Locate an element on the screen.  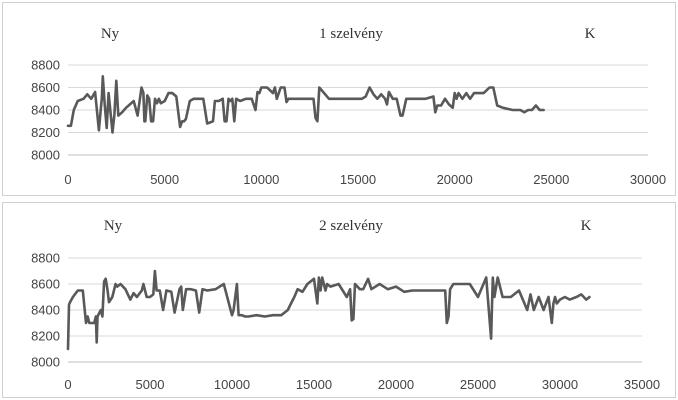
x-tick-label-35000: 35000 is located at coordinates (642, 384).